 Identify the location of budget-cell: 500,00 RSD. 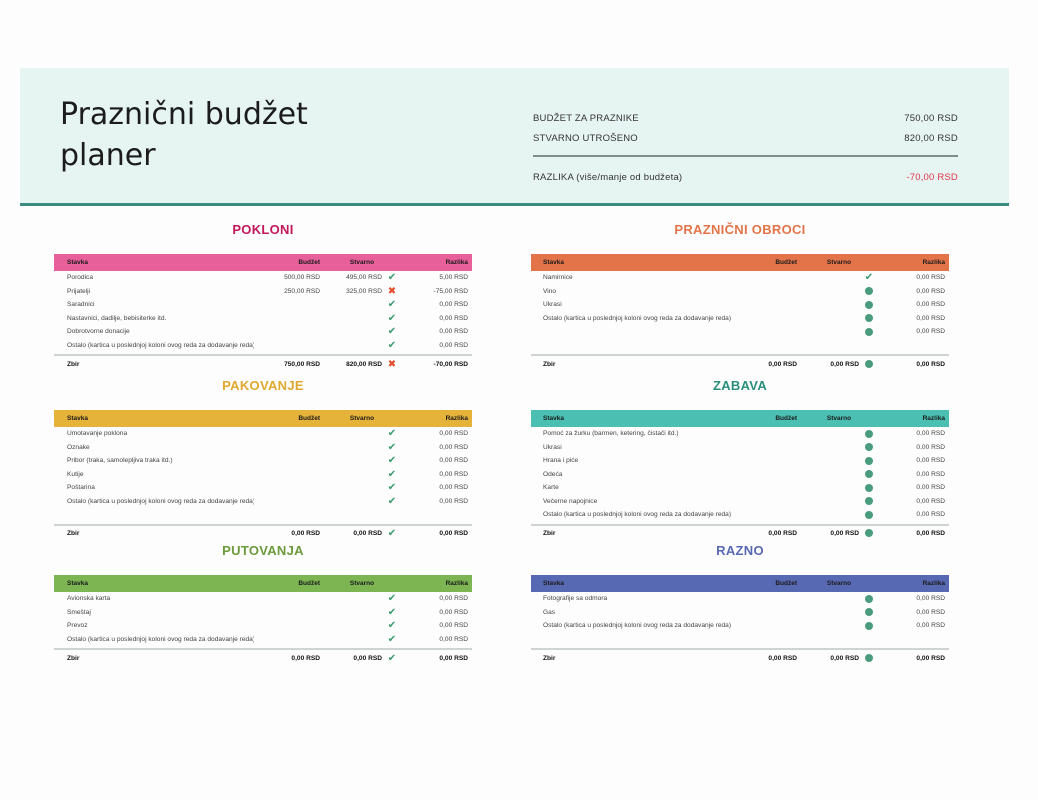
(302, 278).